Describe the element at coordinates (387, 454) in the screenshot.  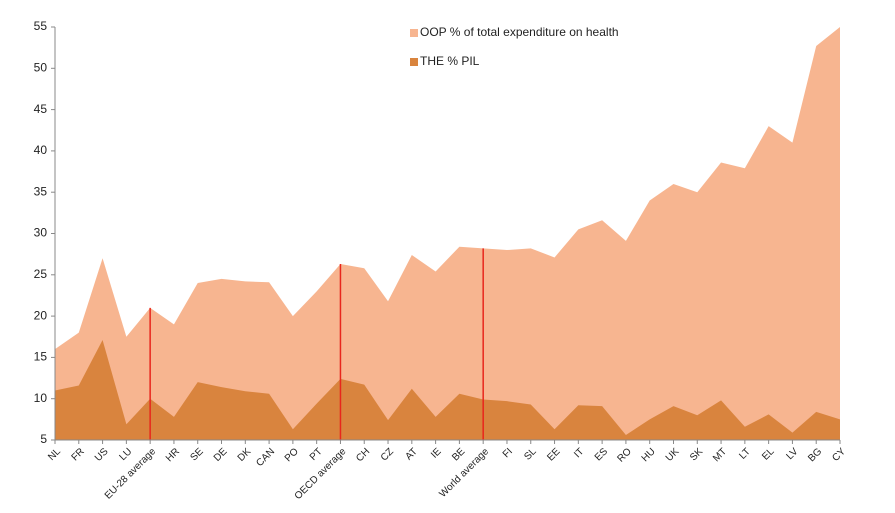
I see `x-tick-label: CZ` at that location.